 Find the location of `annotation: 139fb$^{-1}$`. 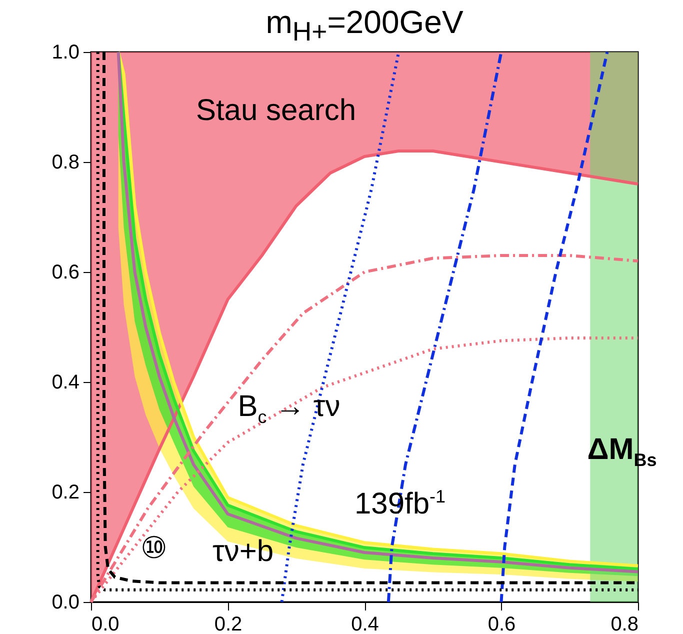

annotation: 139fb$^{-1}$ is located at coordinates (400, 504).